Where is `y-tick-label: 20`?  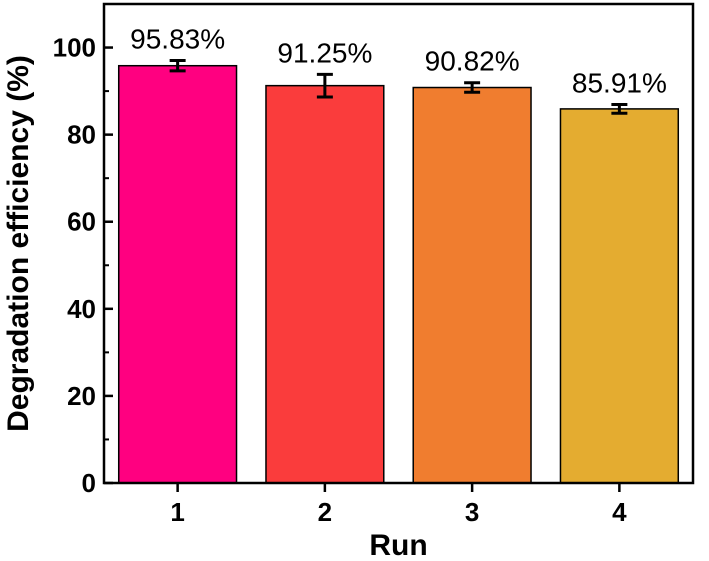 y-tick-label: 20 is located at coordinates (81, 396).